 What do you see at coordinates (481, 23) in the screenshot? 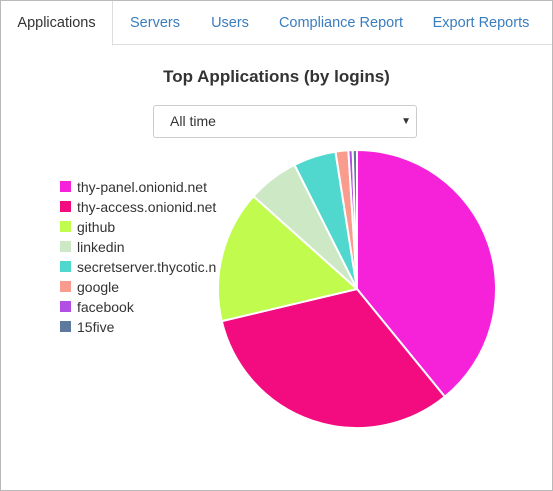
I see `tab-export-reports: Export Reports` at bounding box center [481, 23].